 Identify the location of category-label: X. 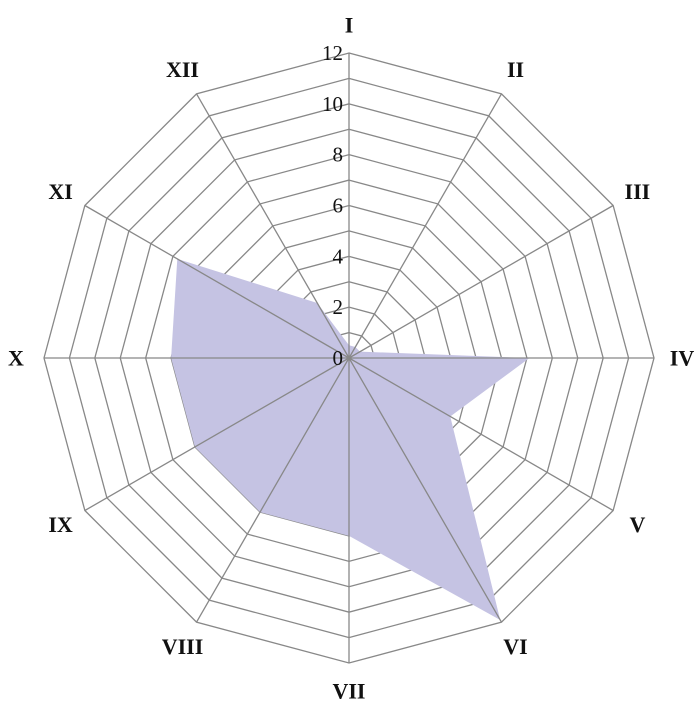
(16, 358).